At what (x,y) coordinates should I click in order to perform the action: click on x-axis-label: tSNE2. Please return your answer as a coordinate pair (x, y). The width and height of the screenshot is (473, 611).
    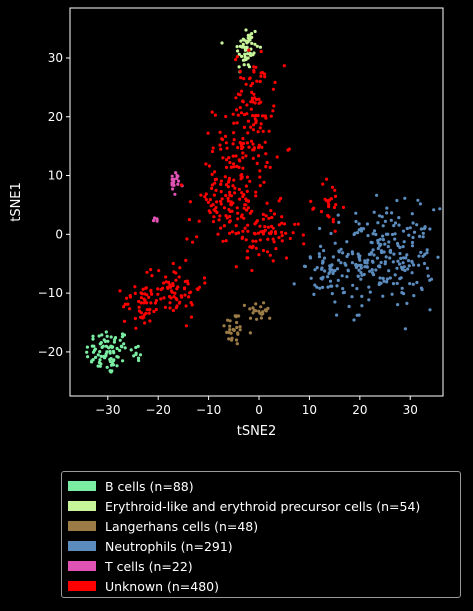
    Looking at the image, I should click on (257, 431).